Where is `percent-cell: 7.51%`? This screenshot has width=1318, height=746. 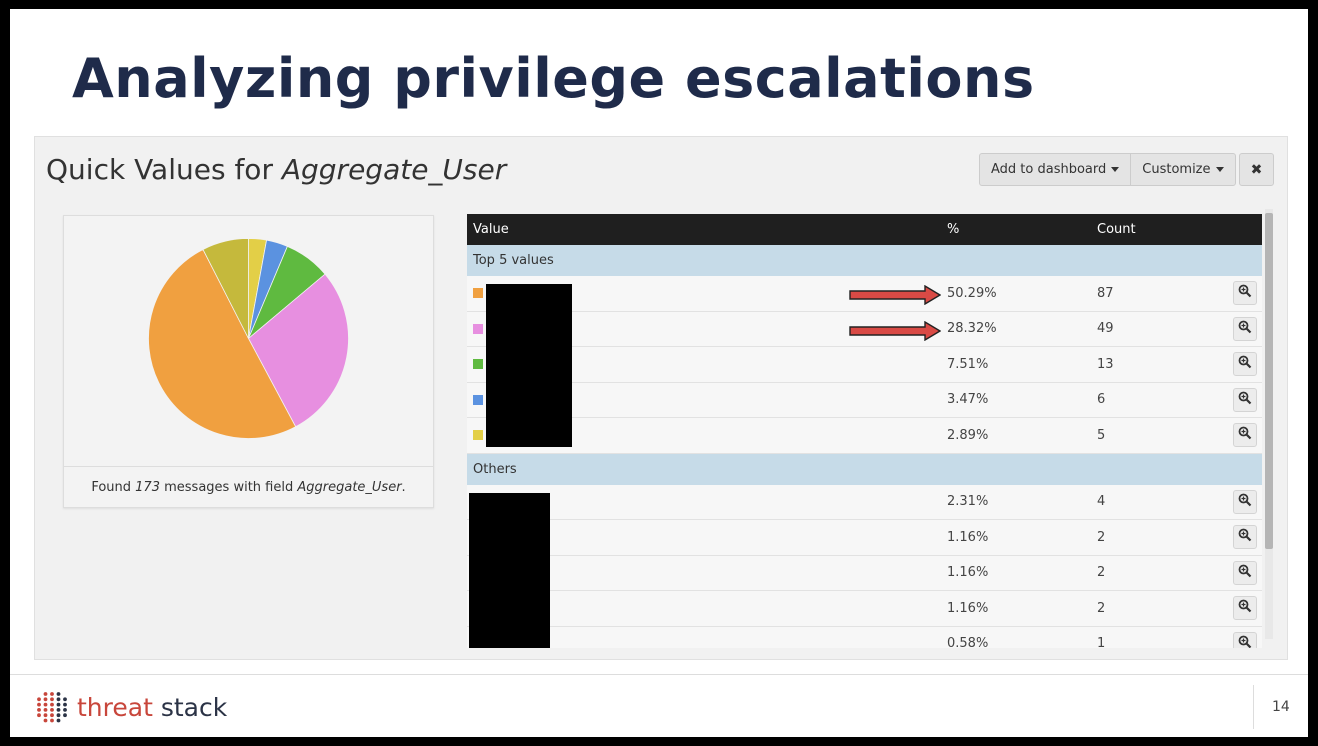
percent-cell: 7.51% is located at coordinates (968, 364).